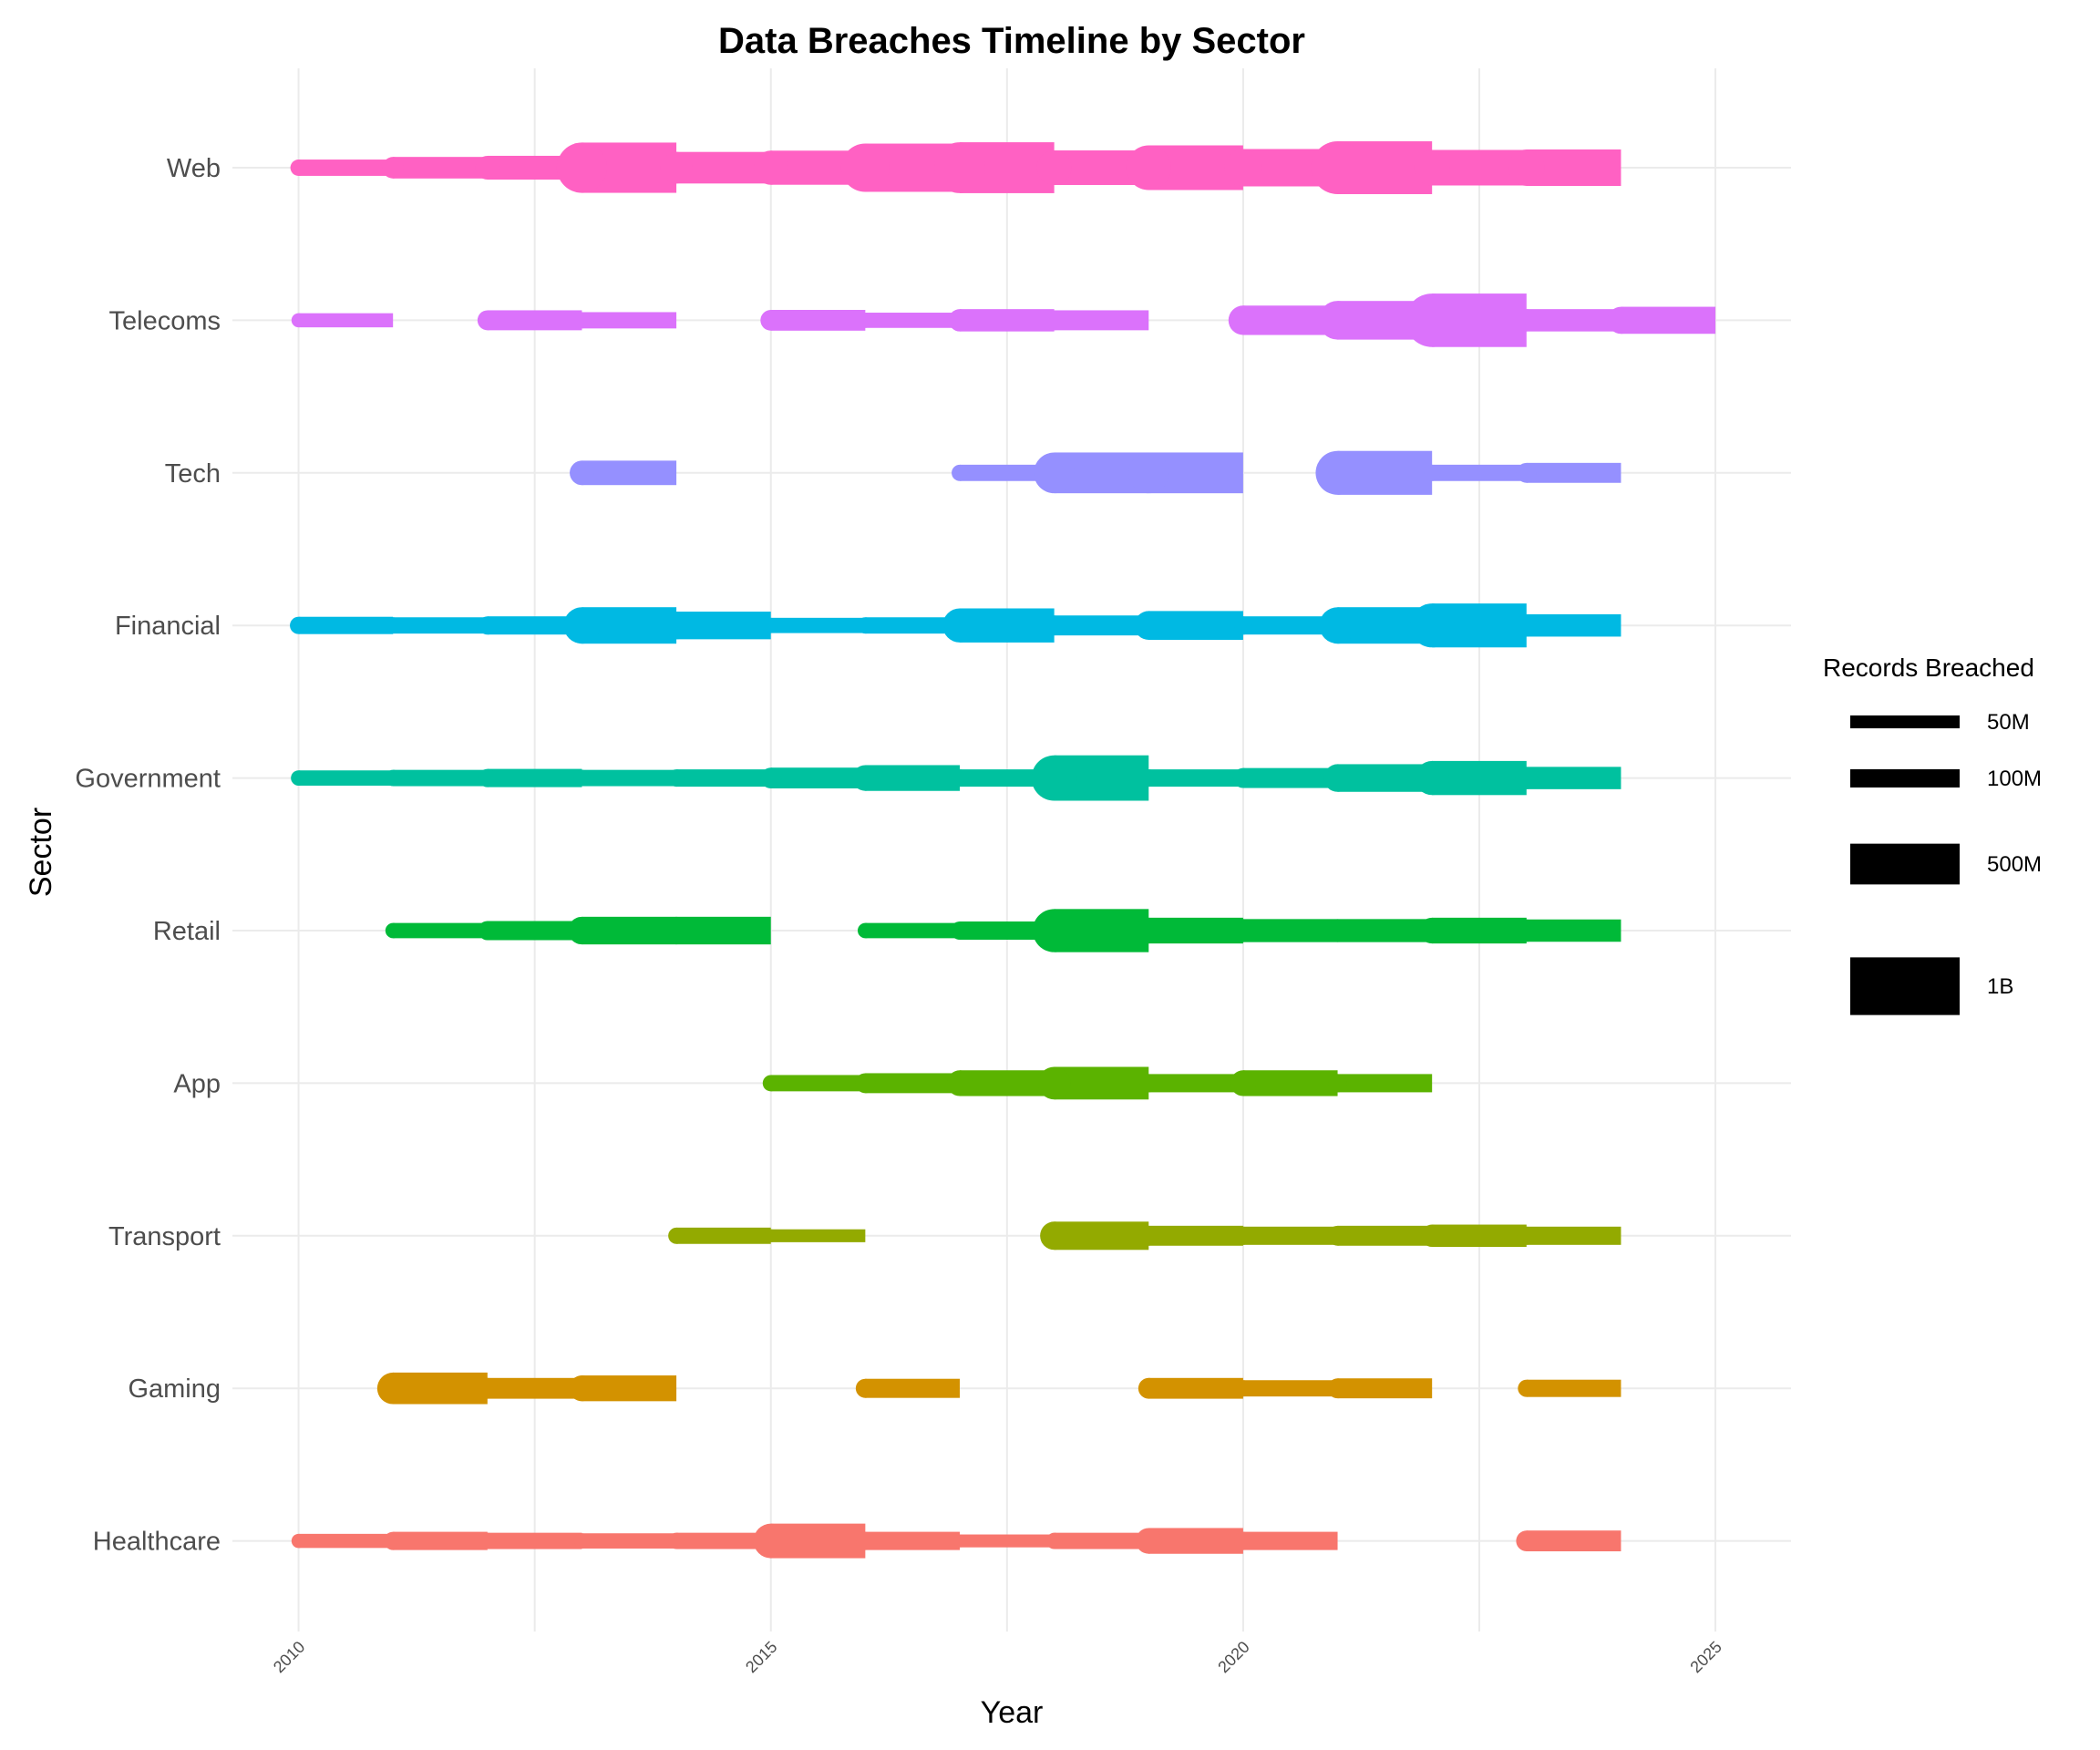  I want to click on series-telecoms, so click(1004, 320).